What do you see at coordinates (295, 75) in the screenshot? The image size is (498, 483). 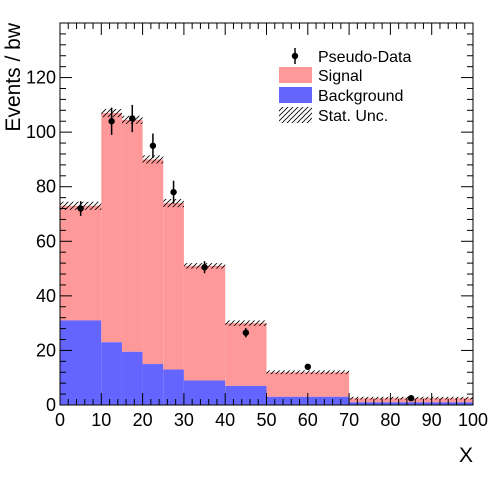 I see `legend-swatch-signal` at bounding box center [295, 75].